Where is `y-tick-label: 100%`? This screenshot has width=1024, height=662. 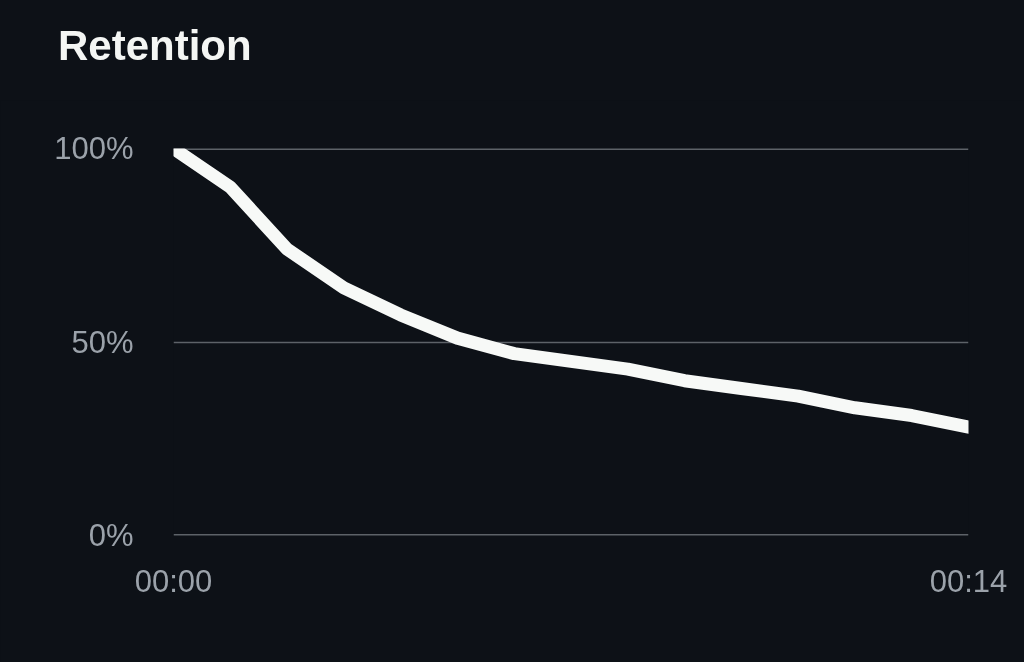
y-tick-label: 100% is located at coordinates (94, 148).